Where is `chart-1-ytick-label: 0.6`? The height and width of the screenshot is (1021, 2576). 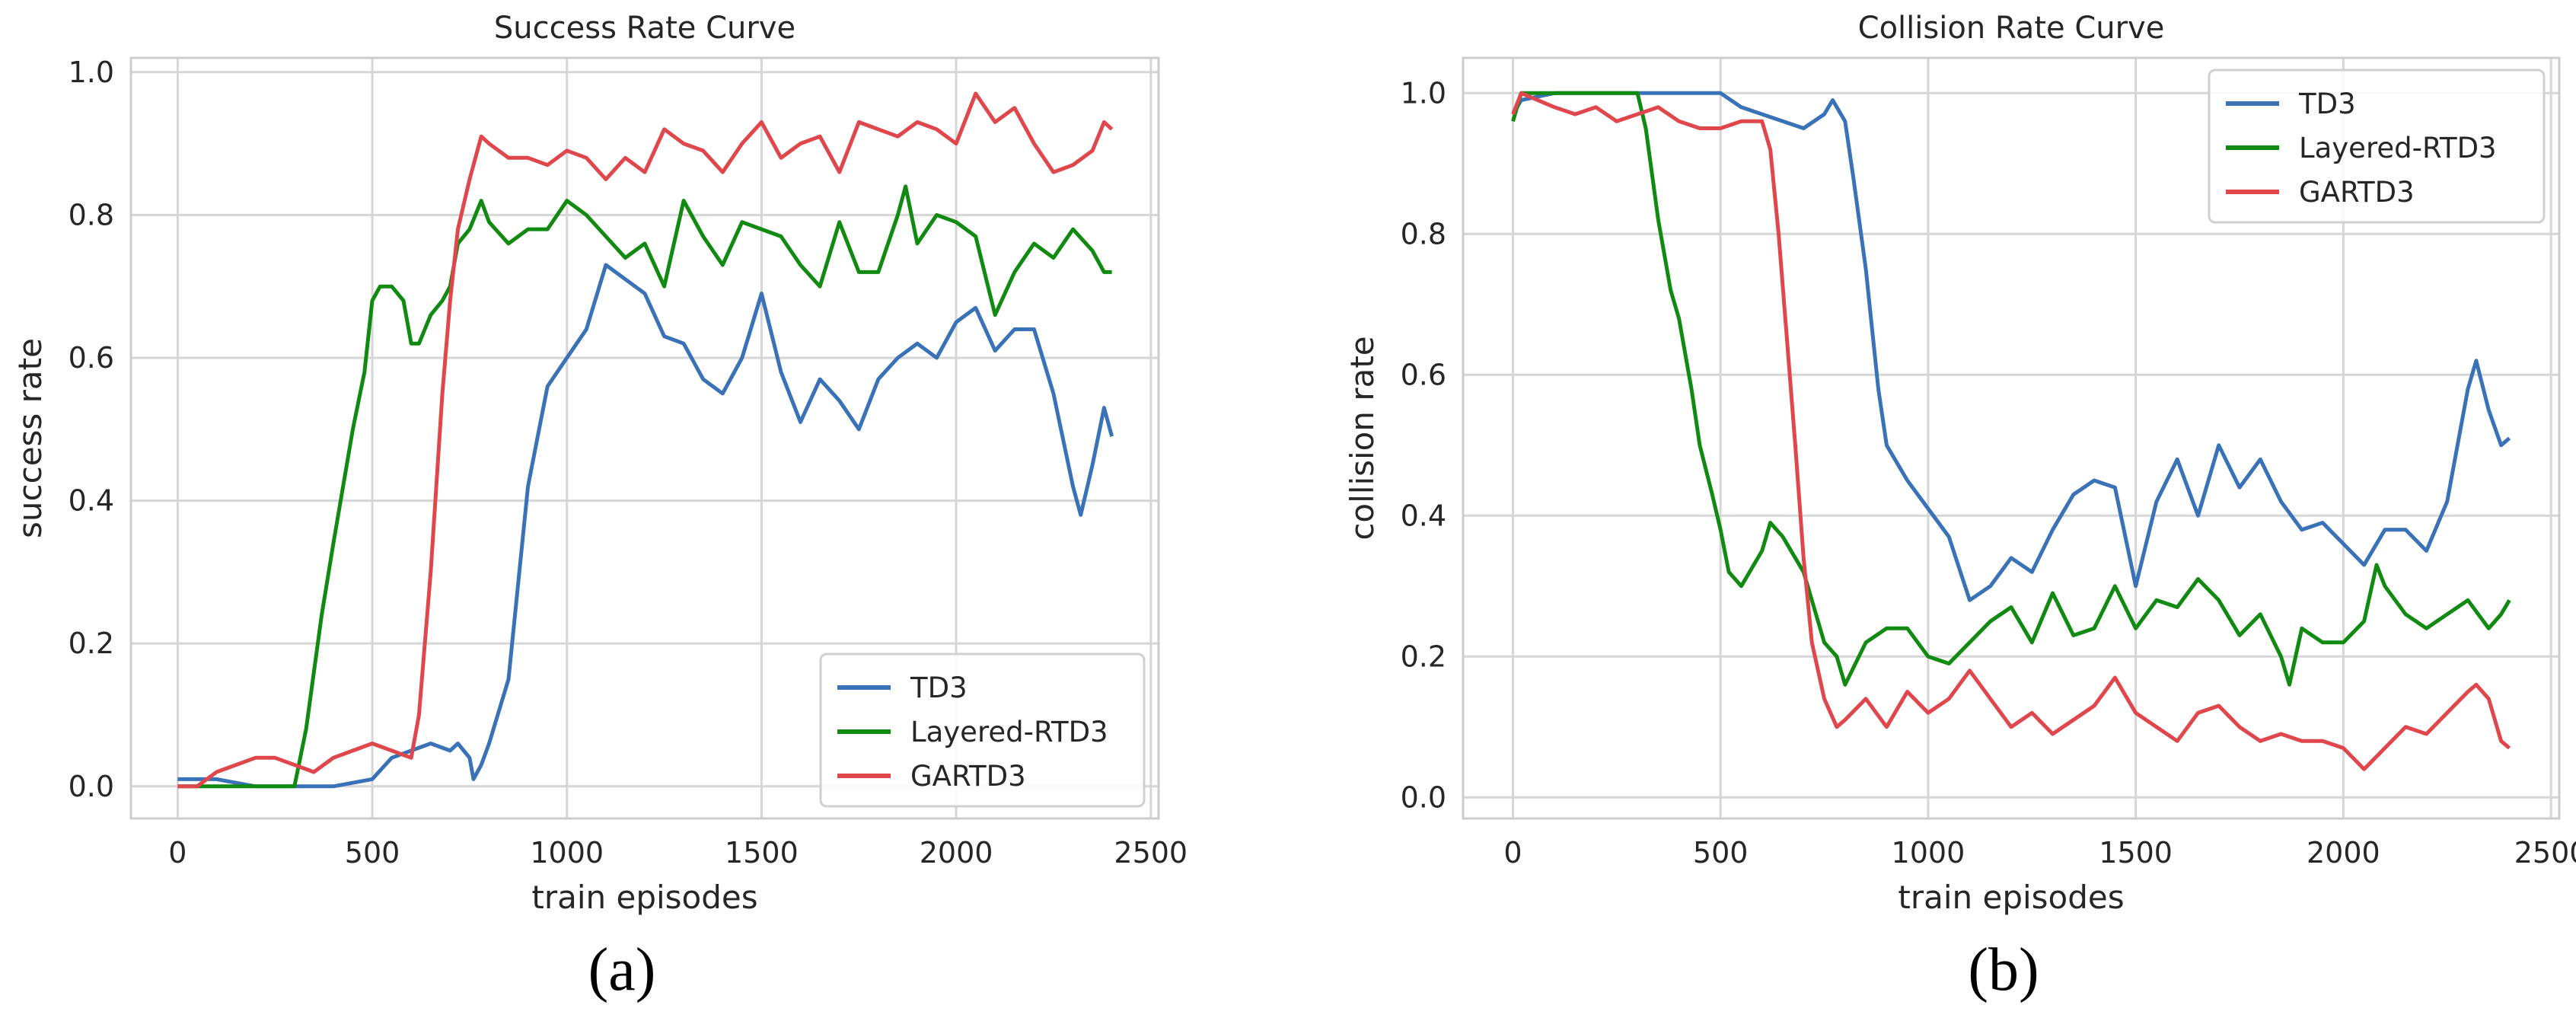 chart-1-ytick-label: 0.6 is located at coordinates (1423, 375).